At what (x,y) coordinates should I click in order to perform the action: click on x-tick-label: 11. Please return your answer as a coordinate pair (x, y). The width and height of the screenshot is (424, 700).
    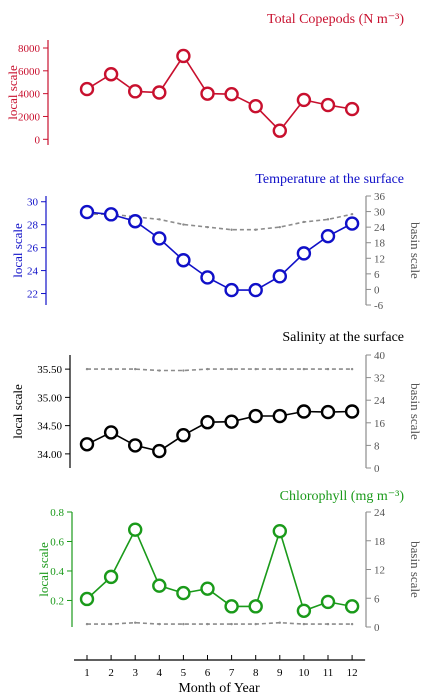
    Looking at the image, I should click on (328, 673).